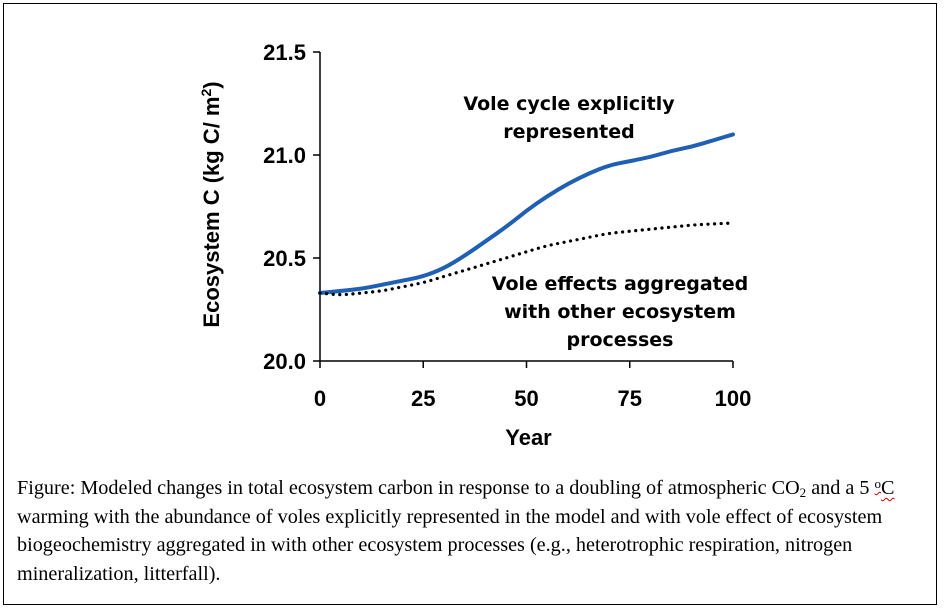  I want to click on series-annotation: Vole effects aggregated, so click(620, 284).